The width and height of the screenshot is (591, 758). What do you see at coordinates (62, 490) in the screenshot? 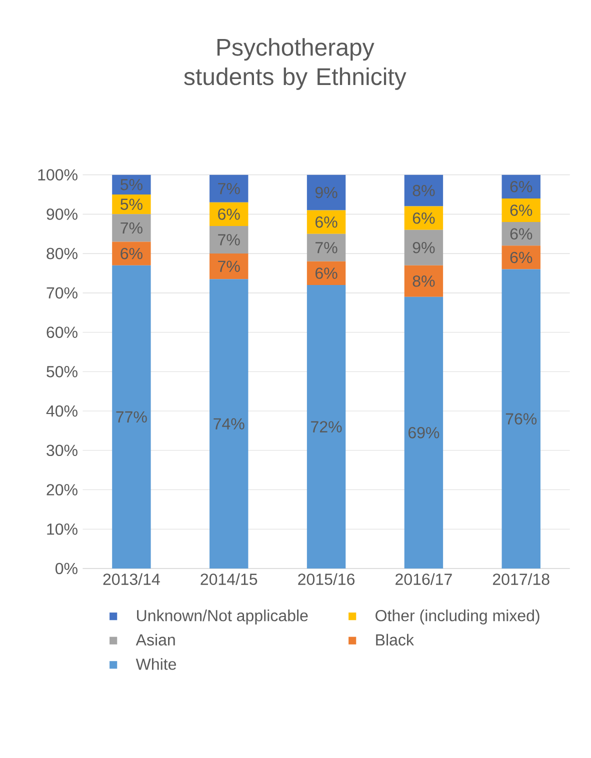
I see `y-tick-label: 20%` at bounding box center [62, 490].